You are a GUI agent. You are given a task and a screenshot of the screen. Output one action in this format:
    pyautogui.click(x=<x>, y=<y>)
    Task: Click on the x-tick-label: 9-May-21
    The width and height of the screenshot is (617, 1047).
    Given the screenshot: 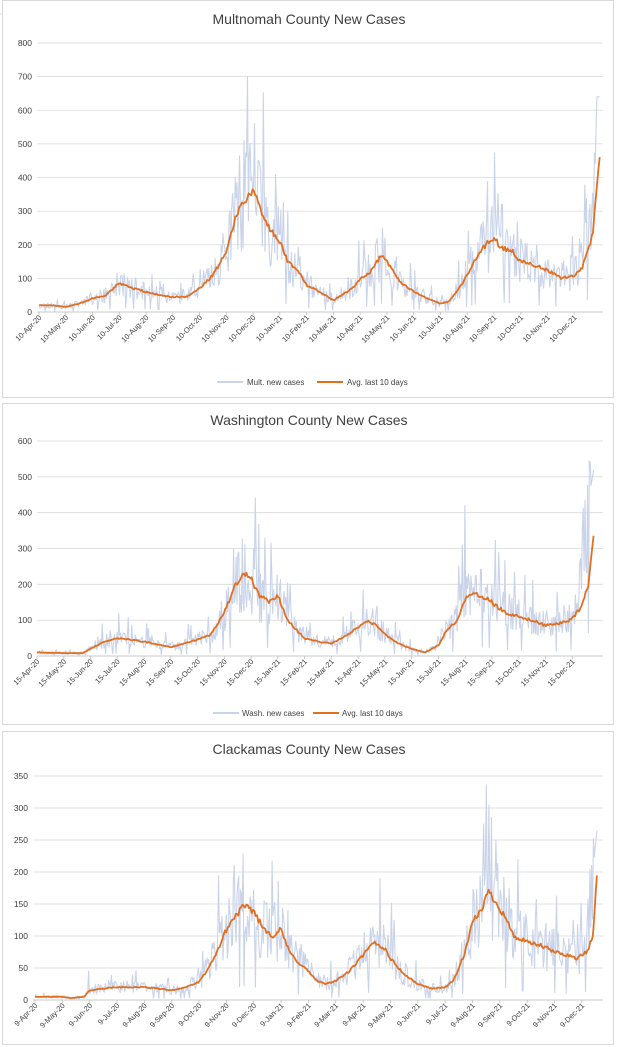 What is the action you would take?
    pyautogui.click(x=380, y=1015)
    